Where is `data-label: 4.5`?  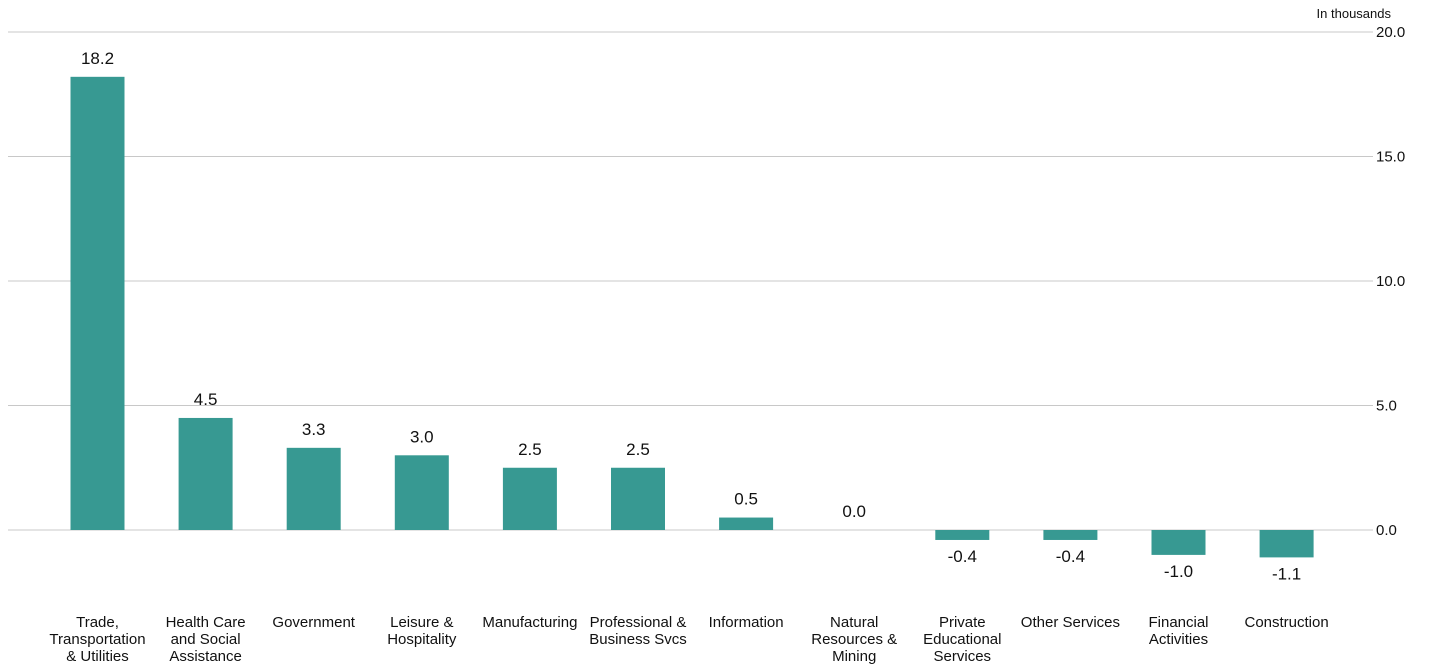 data-label: 4.5 is located at coordinates (206, 399).